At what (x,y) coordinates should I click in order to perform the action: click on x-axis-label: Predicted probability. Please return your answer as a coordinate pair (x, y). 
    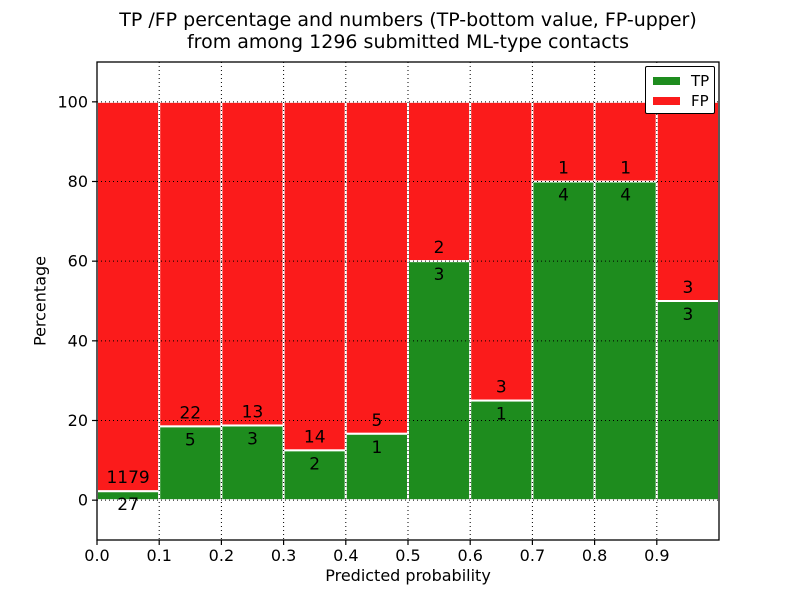
    Looking at the image, I should click on (408, 575).